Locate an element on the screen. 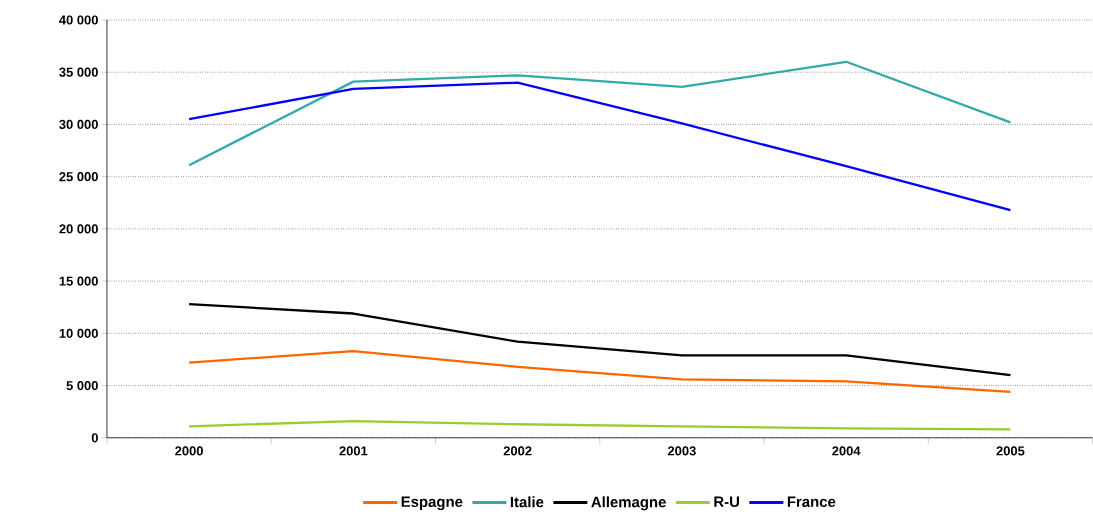 The width and height of the screenshot is (1093, 528). x-tick-label: 2000 is located at coordinates (189, 451).